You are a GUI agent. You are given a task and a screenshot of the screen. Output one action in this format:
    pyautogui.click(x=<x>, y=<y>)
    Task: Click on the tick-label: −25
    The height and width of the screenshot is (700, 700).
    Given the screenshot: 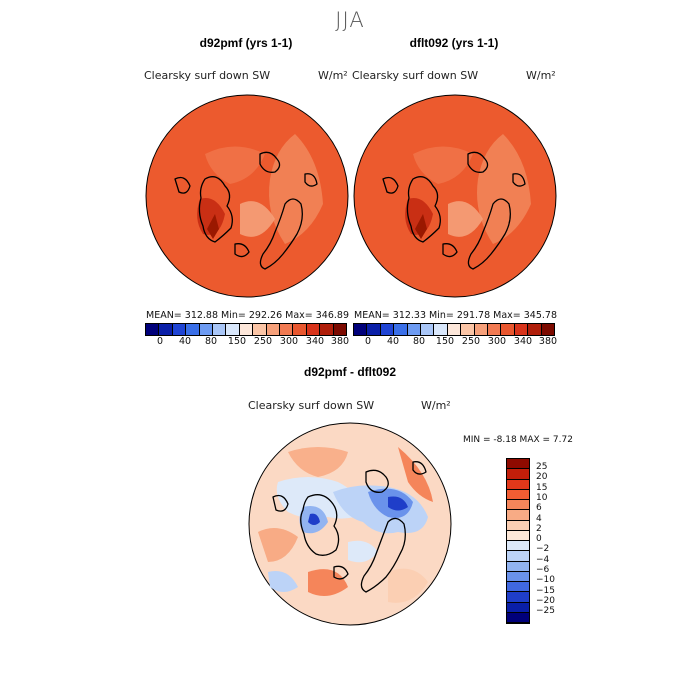 What is the action you would take?
    pyautogui.click(x=545, y=611)
    